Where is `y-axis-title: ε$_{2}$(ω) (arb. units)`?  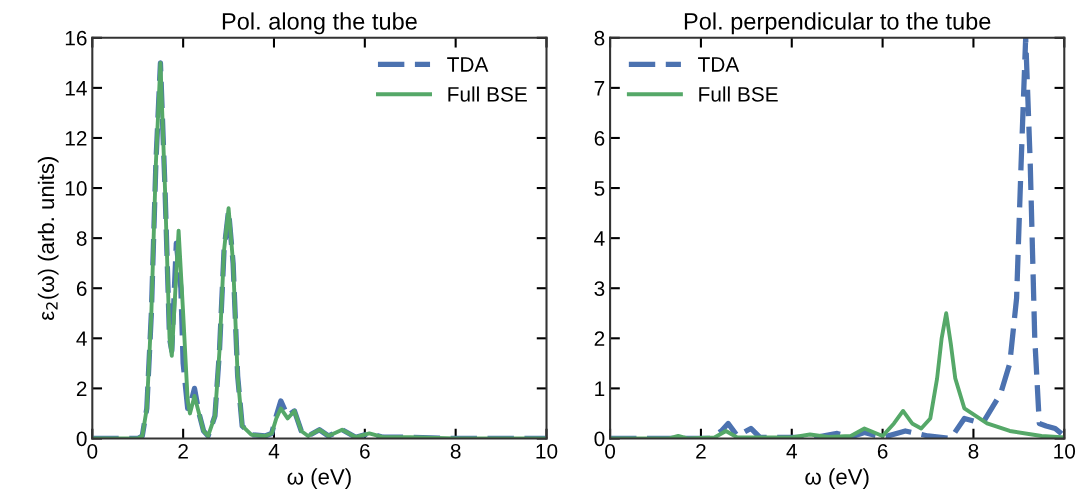 y-axis-title: ε$_{2}$(ω) (arb. units) is located at coordinates (48, 239).